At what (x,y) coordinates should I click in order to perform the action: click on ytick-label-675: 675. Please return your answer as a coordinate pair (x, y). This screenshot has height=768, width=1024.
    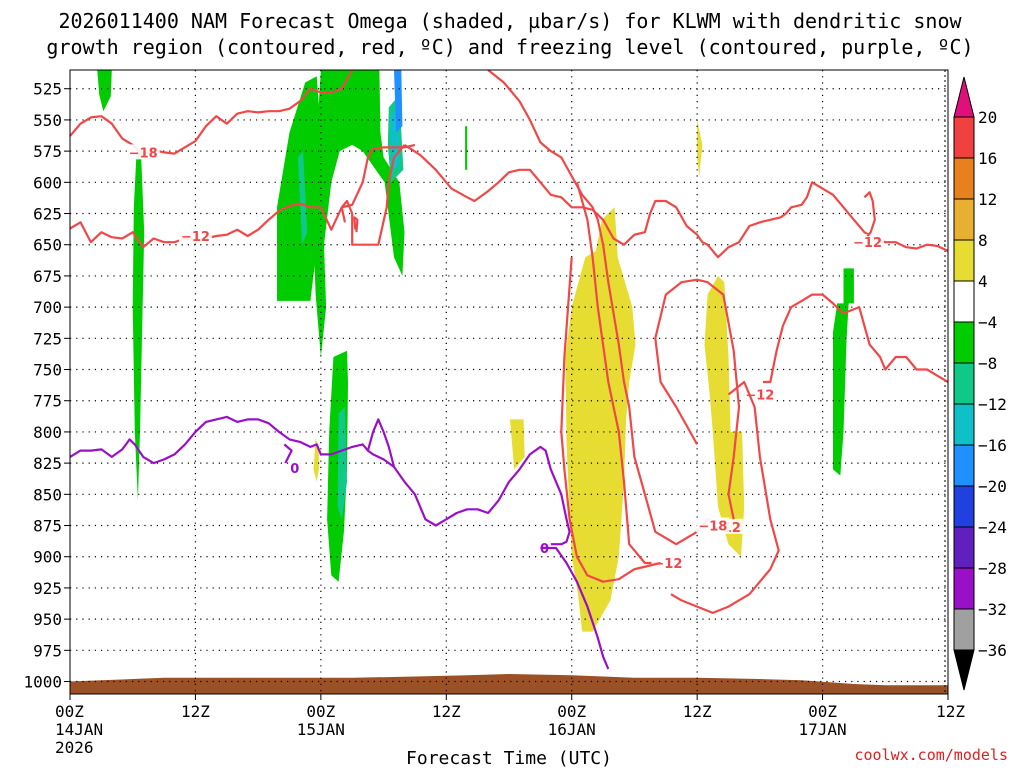
    Looking at the image, I should click on (47, 276).